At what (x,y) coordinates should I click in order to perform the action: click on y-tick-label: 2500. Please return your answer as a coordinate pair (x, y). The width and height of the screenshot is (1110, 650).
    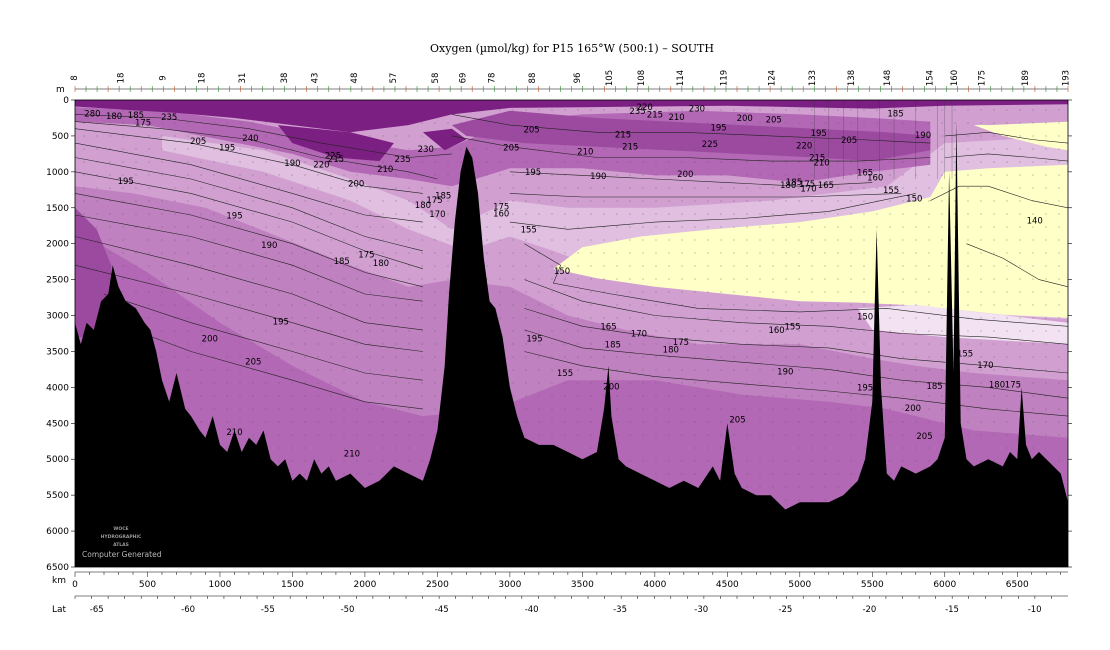
    Looking at the image, I should click on (57, 281).